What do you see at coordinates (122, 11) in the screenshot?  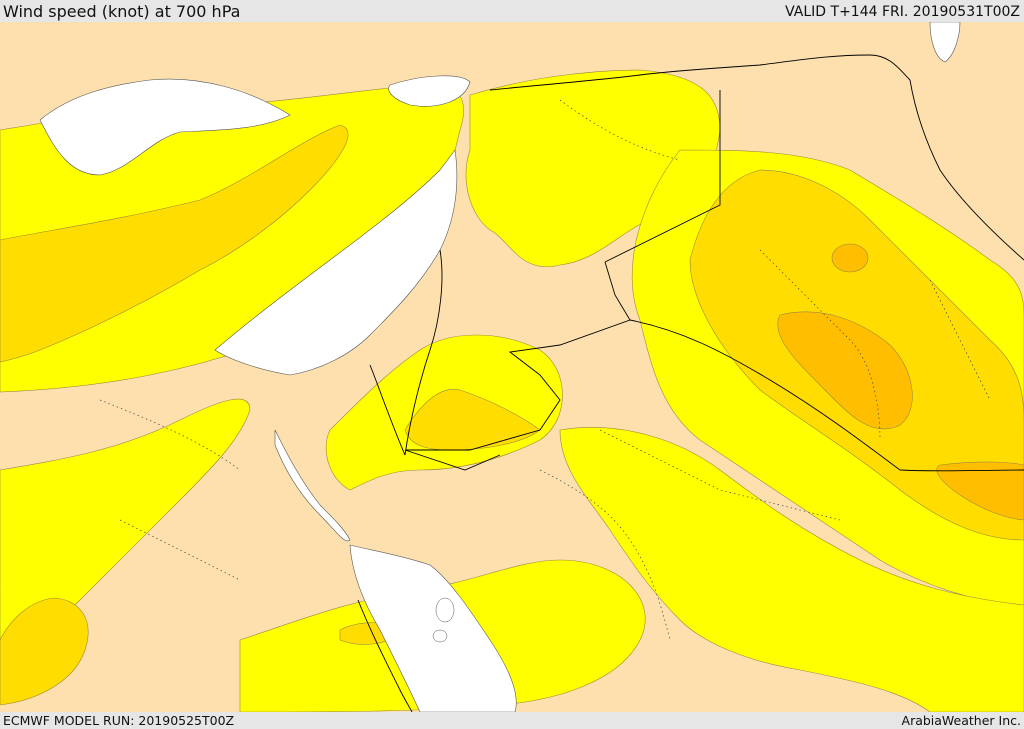 I see `map-title: Wind speed (knot) at 700 hPa` at bounding box center [122, 11].